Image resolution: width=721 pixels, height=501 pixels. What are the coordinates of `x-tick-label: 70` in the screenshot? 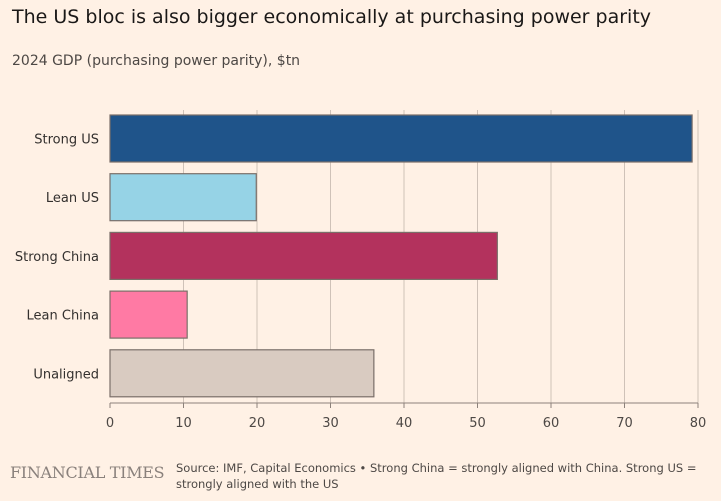 It's located at (624, 423).